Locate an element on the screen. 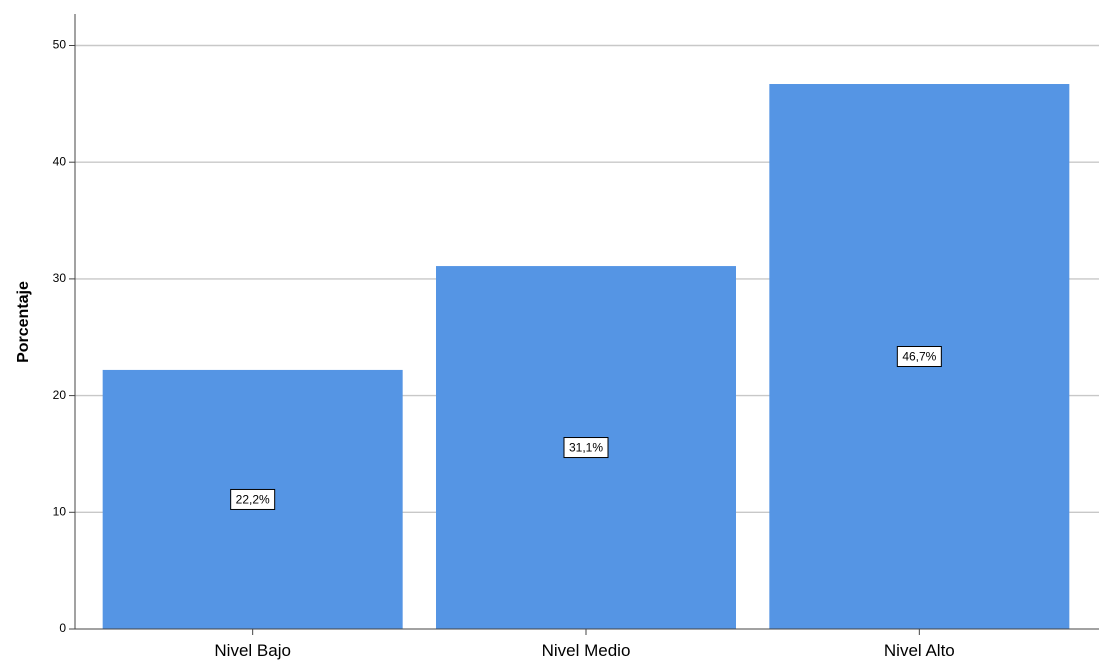 This screenshot has height=666, width=1099. data-label-text: 46,7% is located at coordinates (919, 357).